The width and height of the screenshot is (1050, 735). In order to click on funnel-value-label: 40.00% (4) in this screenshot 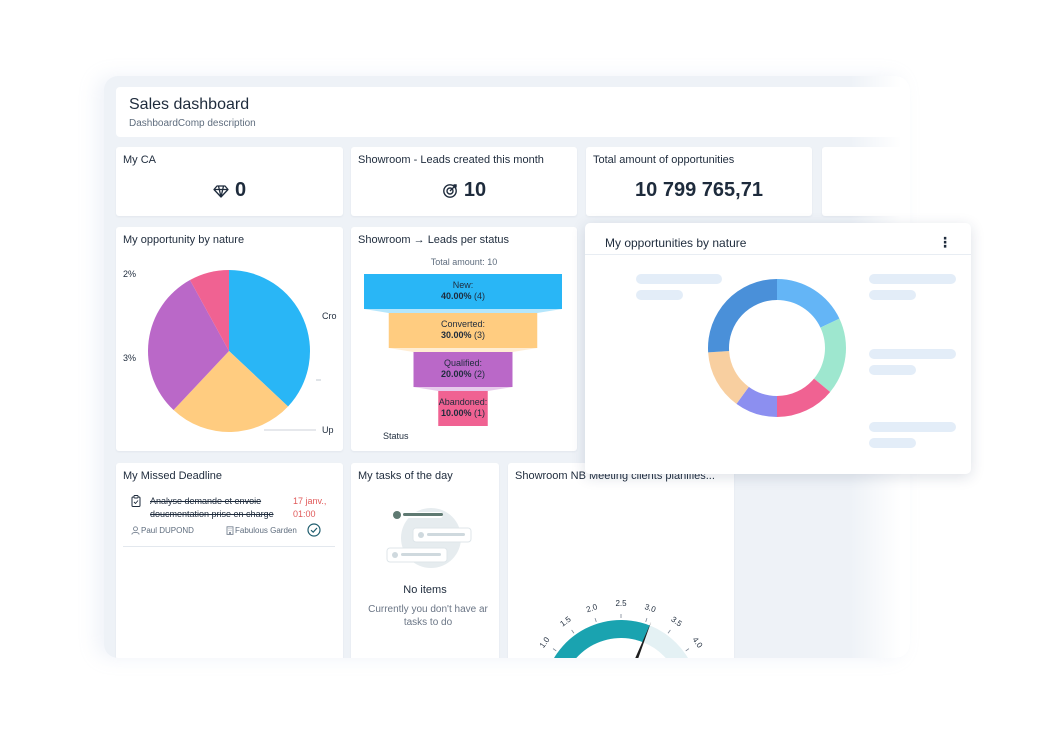, I will do `click(463, 296)`.